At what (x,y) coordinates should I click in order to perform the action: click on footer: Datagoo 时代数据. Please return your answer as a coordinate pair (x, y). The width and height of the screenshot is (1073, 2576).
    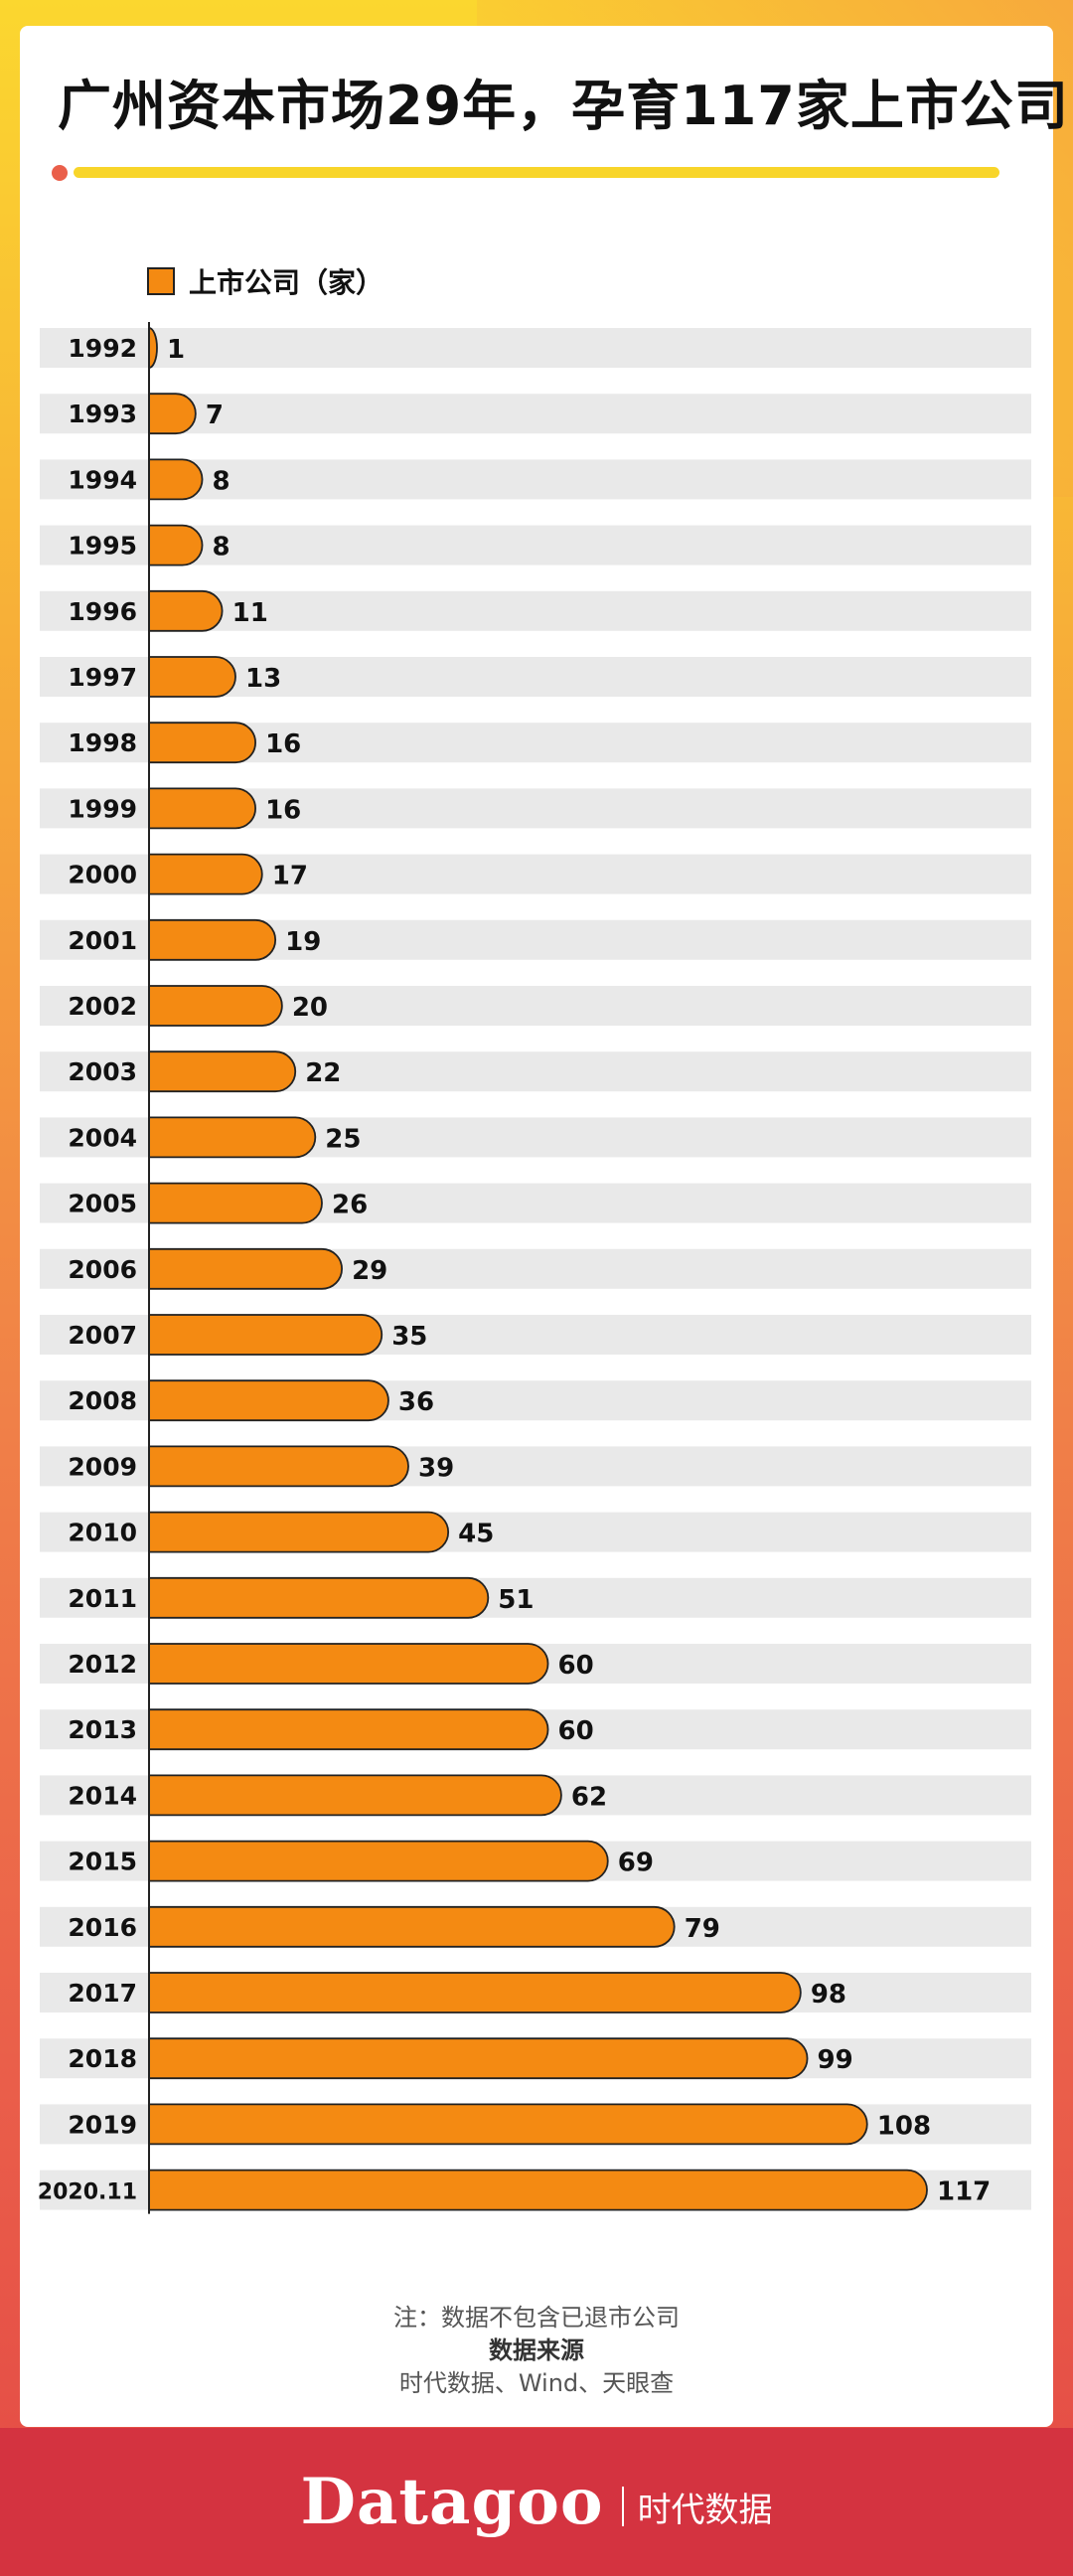
    Looking at the image, I should click on (536, 2502).